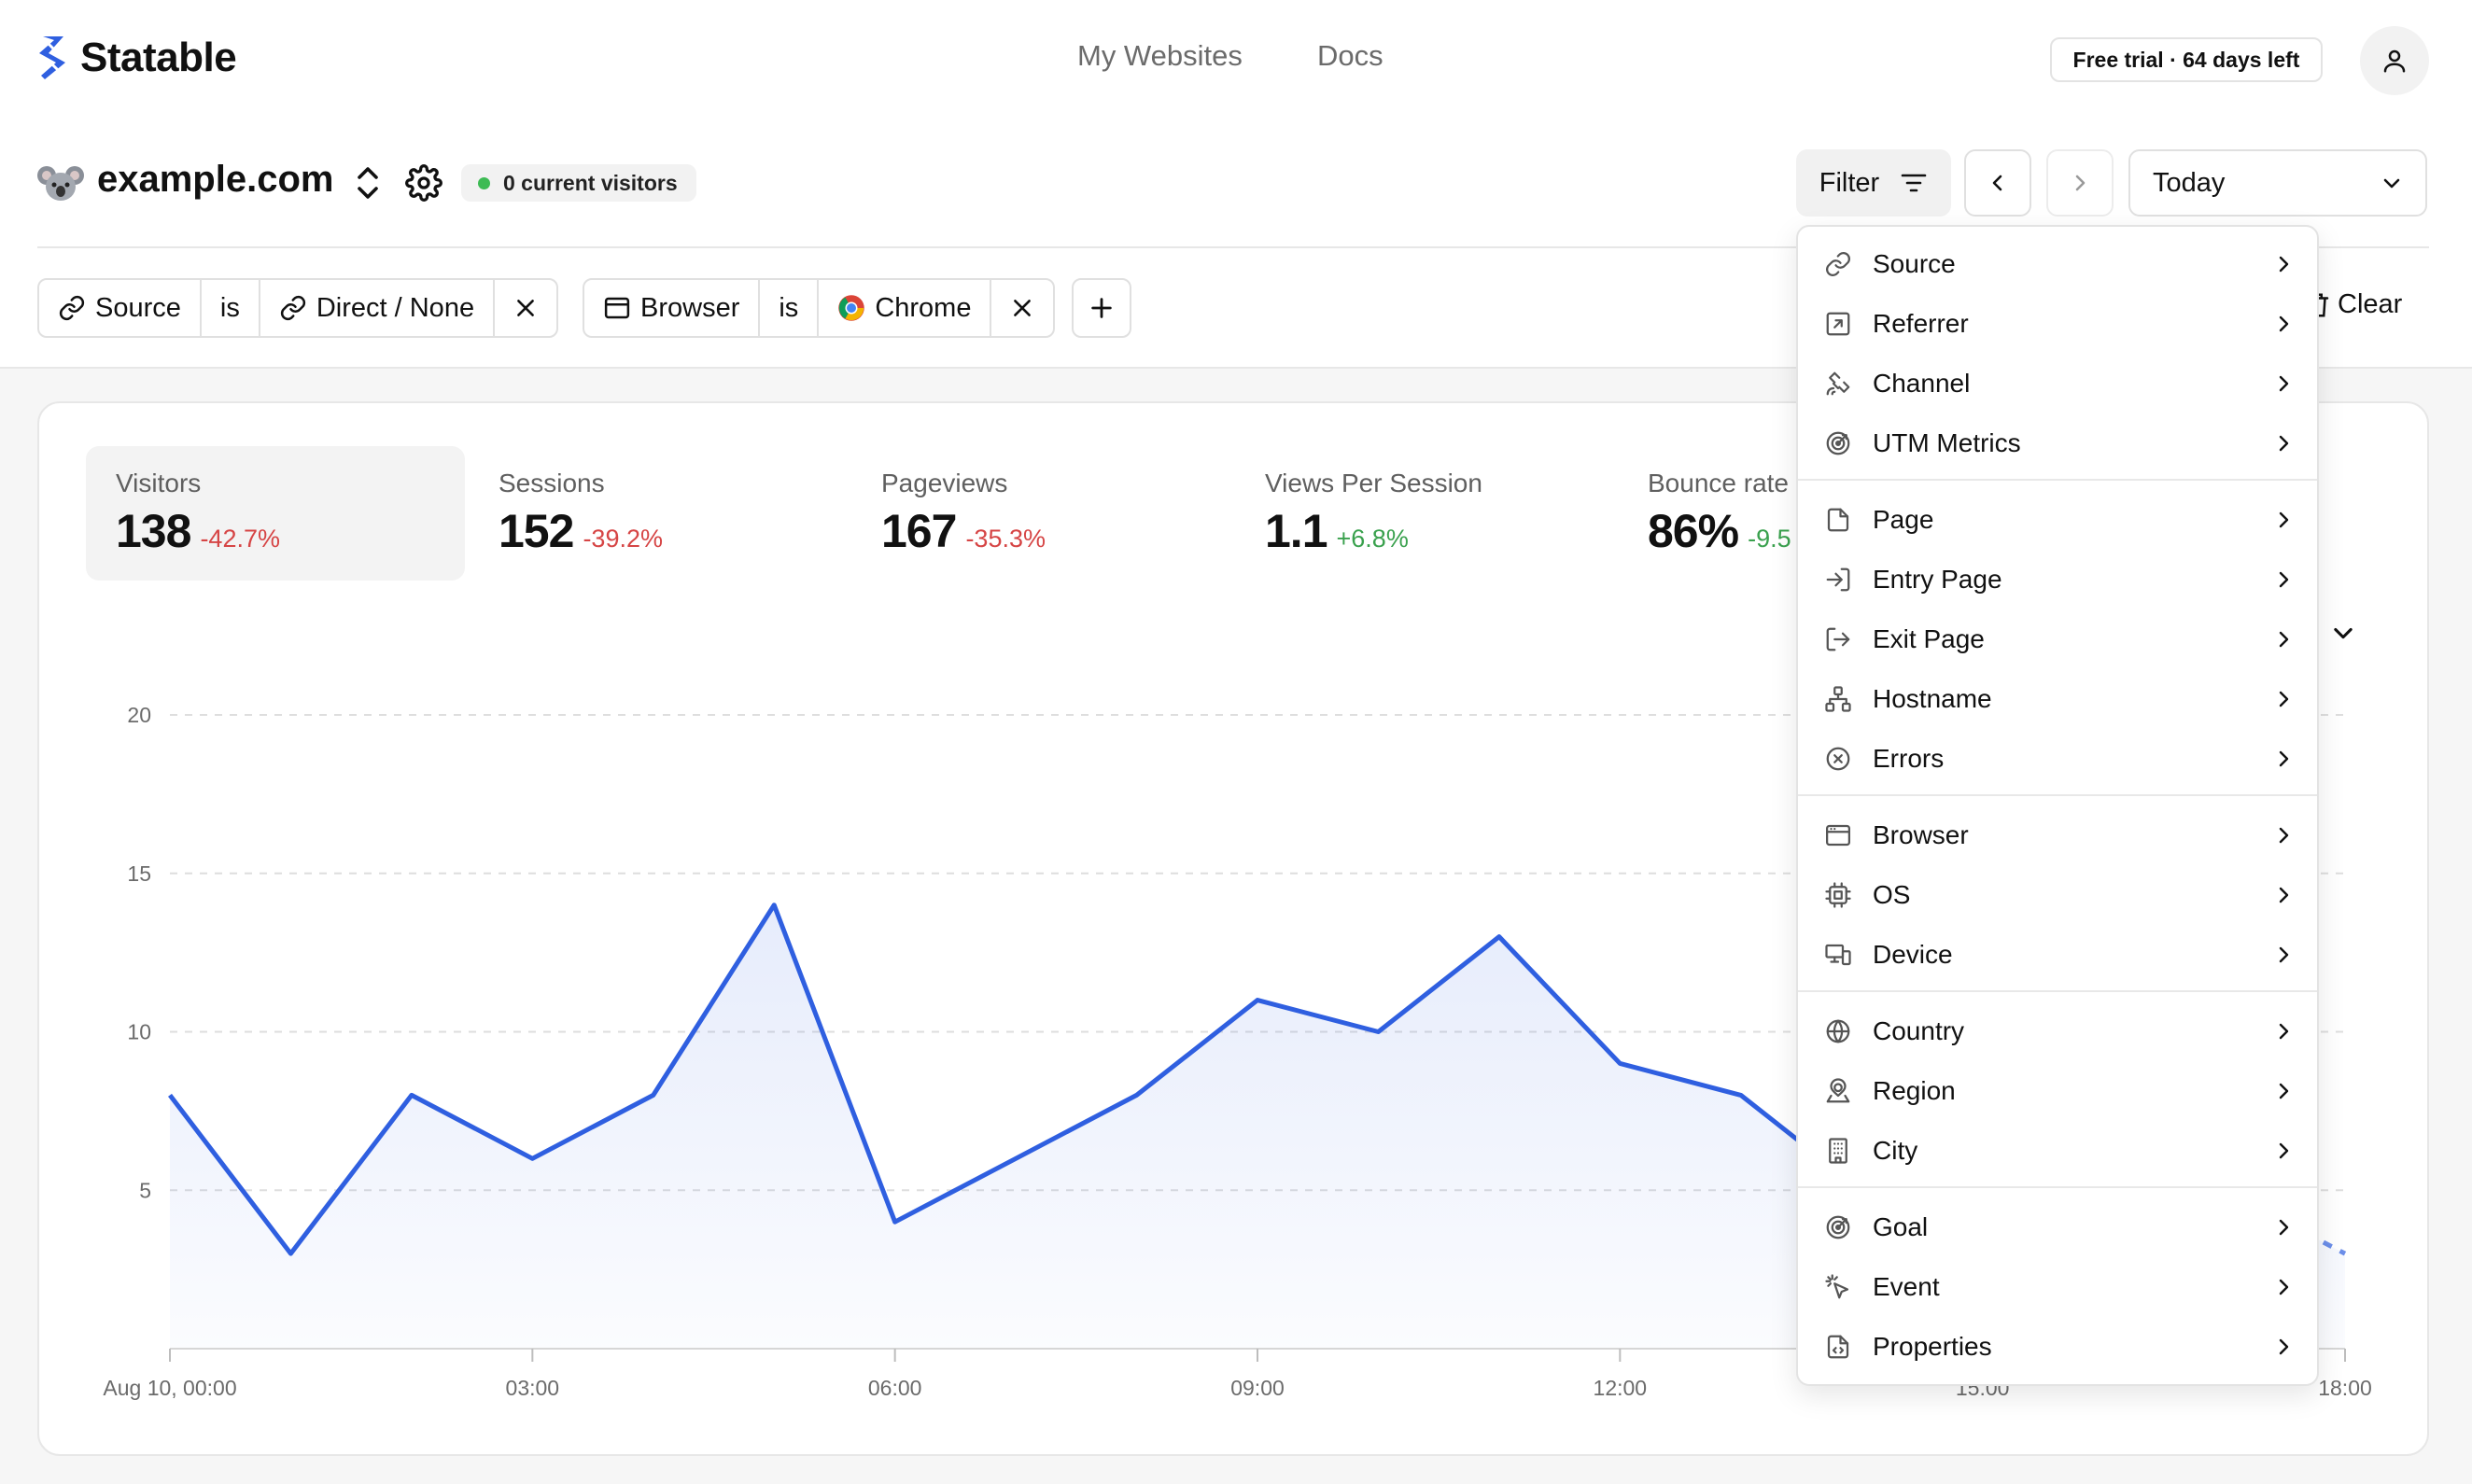  Describe the element at coordinates (2057, 895) in the screenshot. I see `filter-menu-item-os: OS` at that location.